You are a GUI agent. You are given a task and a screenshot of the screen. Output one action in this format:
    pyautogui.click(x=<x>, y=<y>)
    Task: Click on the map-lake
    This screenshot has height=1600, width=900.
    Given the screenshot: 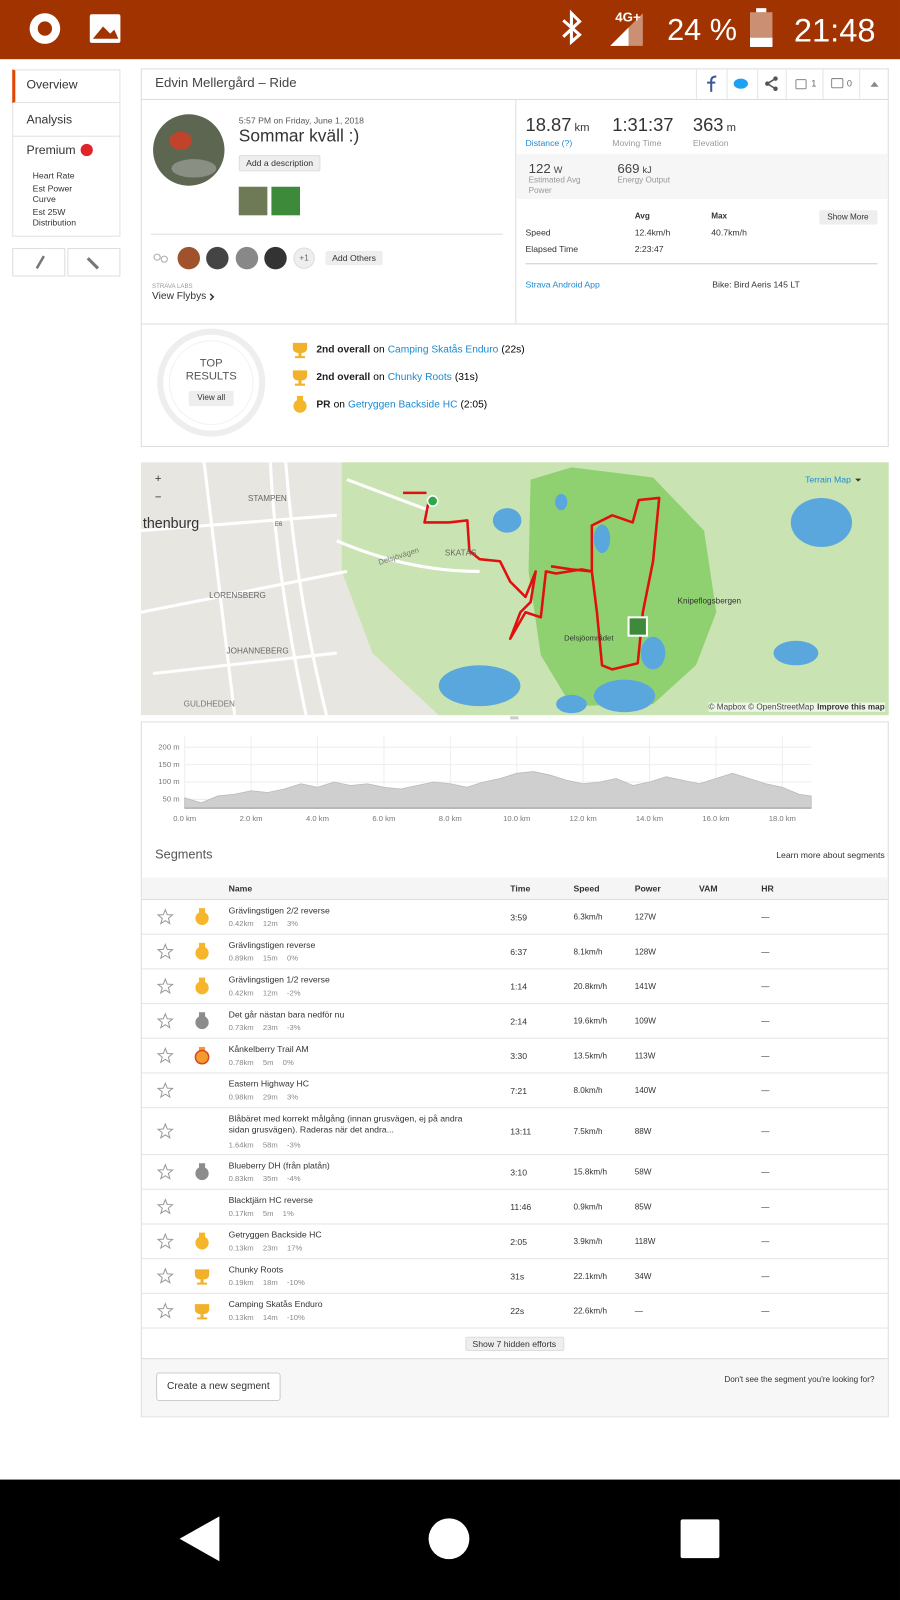 What is the action you would take?
    pyautogui.click(x=571, y=704)
    